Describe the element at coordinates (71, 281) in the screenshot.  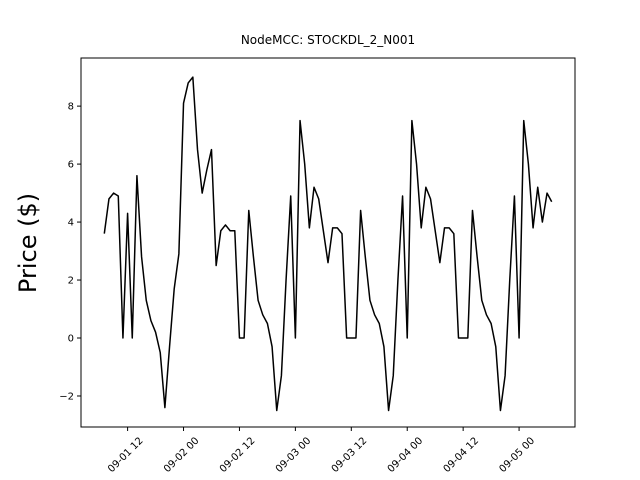
I see `y-tick-label: 2` at that location.